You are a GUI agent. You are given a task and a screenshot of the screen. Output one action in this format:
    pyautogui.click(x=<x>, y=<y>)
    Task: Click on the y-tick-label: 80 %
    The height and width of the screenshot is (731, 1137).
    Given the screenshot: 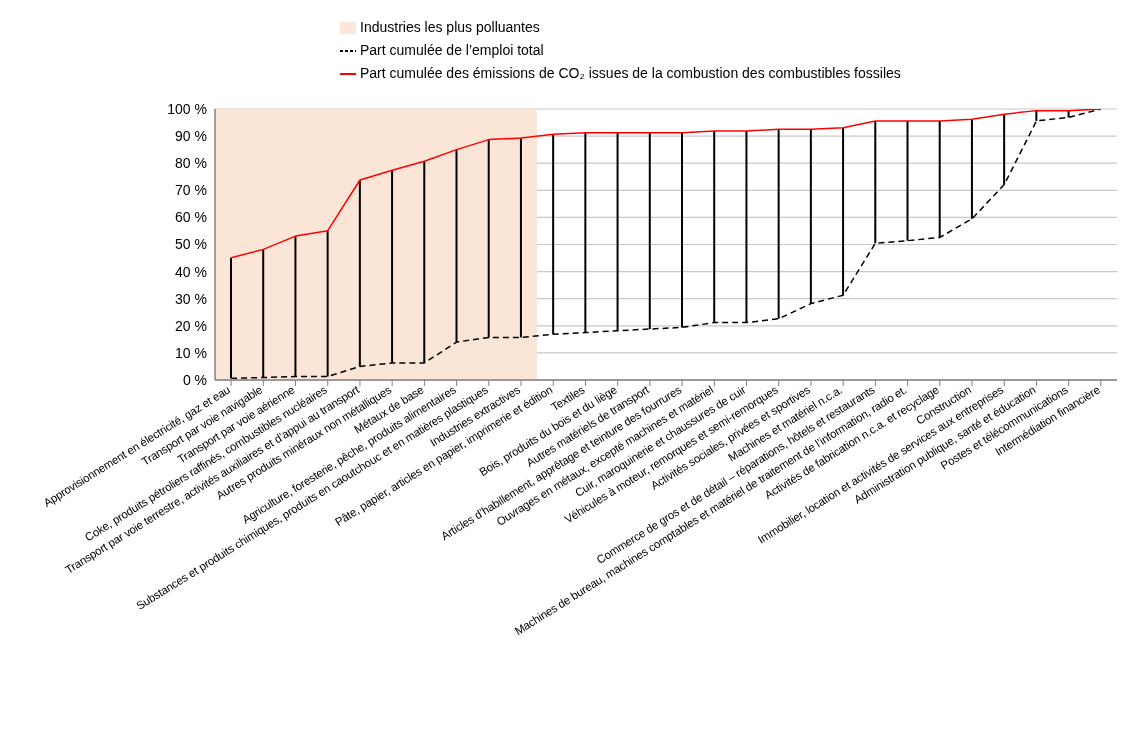 What is the action you would take?
    pyautogui.click(x=191, y=163)
    